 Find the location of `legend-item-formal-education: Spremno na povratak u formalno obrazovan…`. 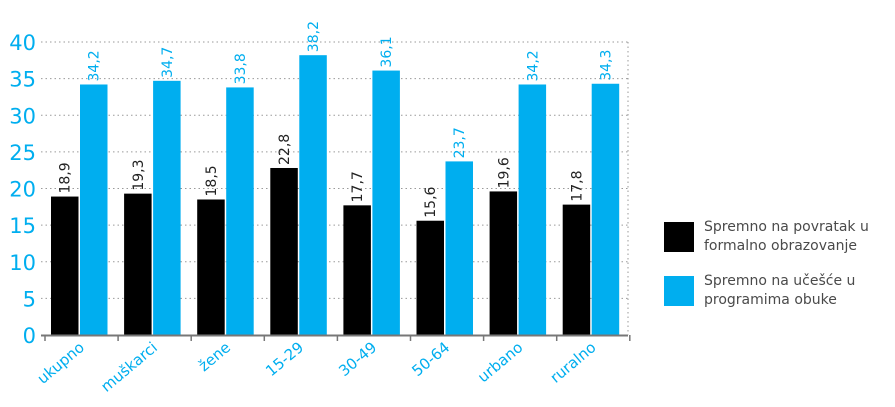

legend-item-formal-education: Spremno na povratak u formalno obrazovan… is located at coordinates (779, 237).